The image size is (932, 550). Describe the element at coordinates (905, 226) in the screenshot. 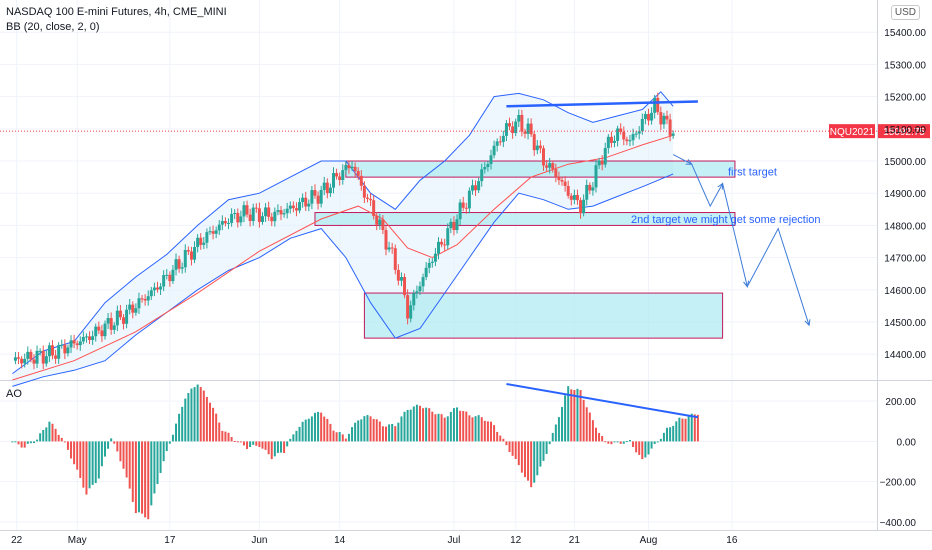

I see `price-tick-label: 14800.00` at that location.